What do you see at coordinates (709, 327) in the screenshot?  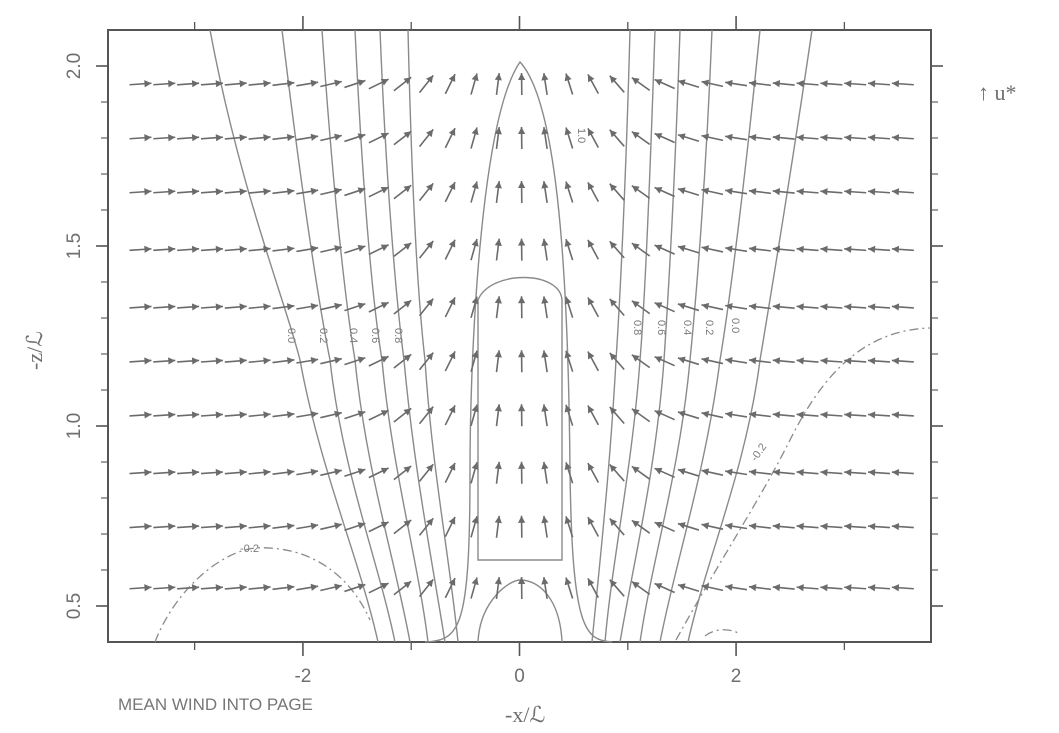 I see `contour-label: 0.2` at bounding box center [709, 327].